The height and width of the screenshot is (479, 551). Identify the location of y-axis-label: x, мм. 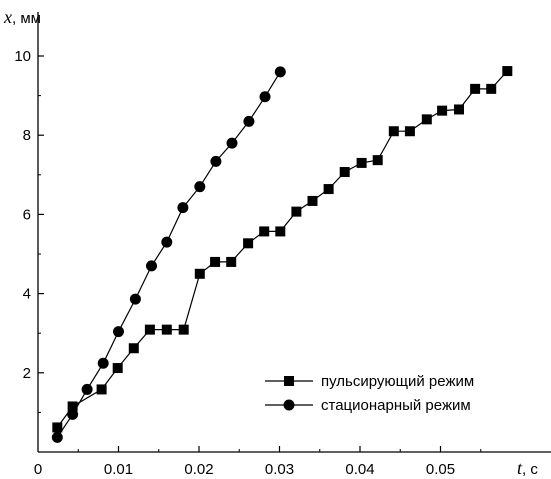
(22, 17).